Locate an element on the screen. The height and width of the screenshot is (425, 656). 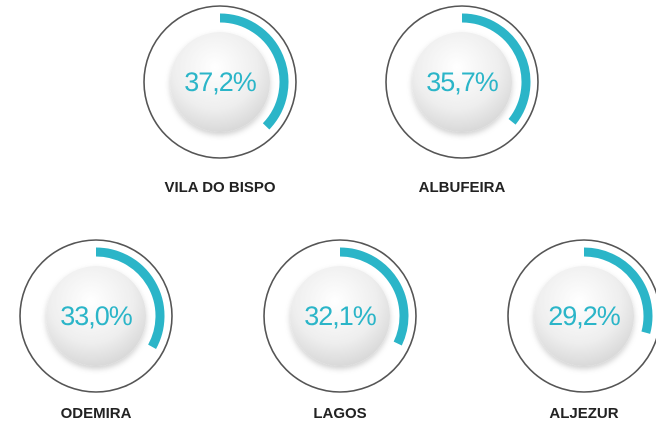
value-label: 29,2% is located at coordinates (584, 316).